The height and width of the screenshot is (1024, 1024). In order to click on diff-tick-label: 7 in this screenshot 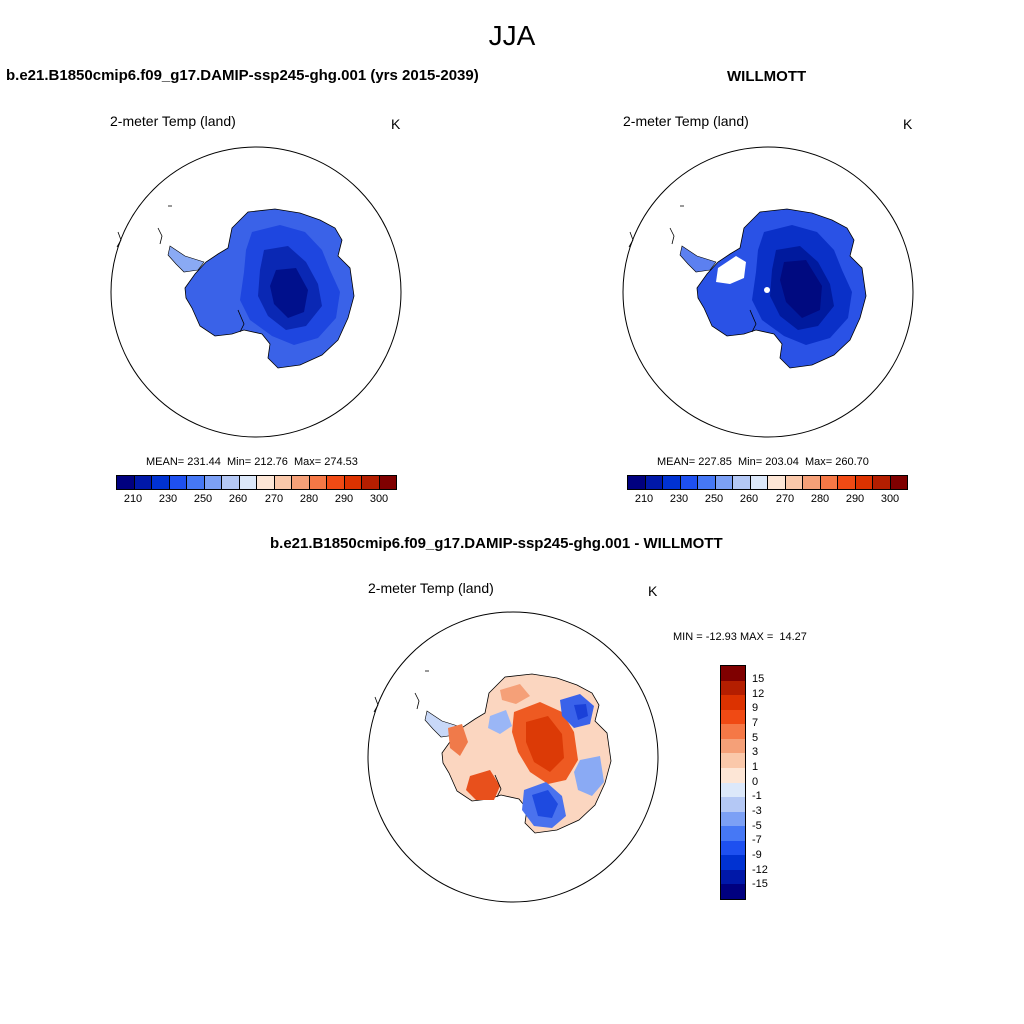, I will do `click(755, 723)`.